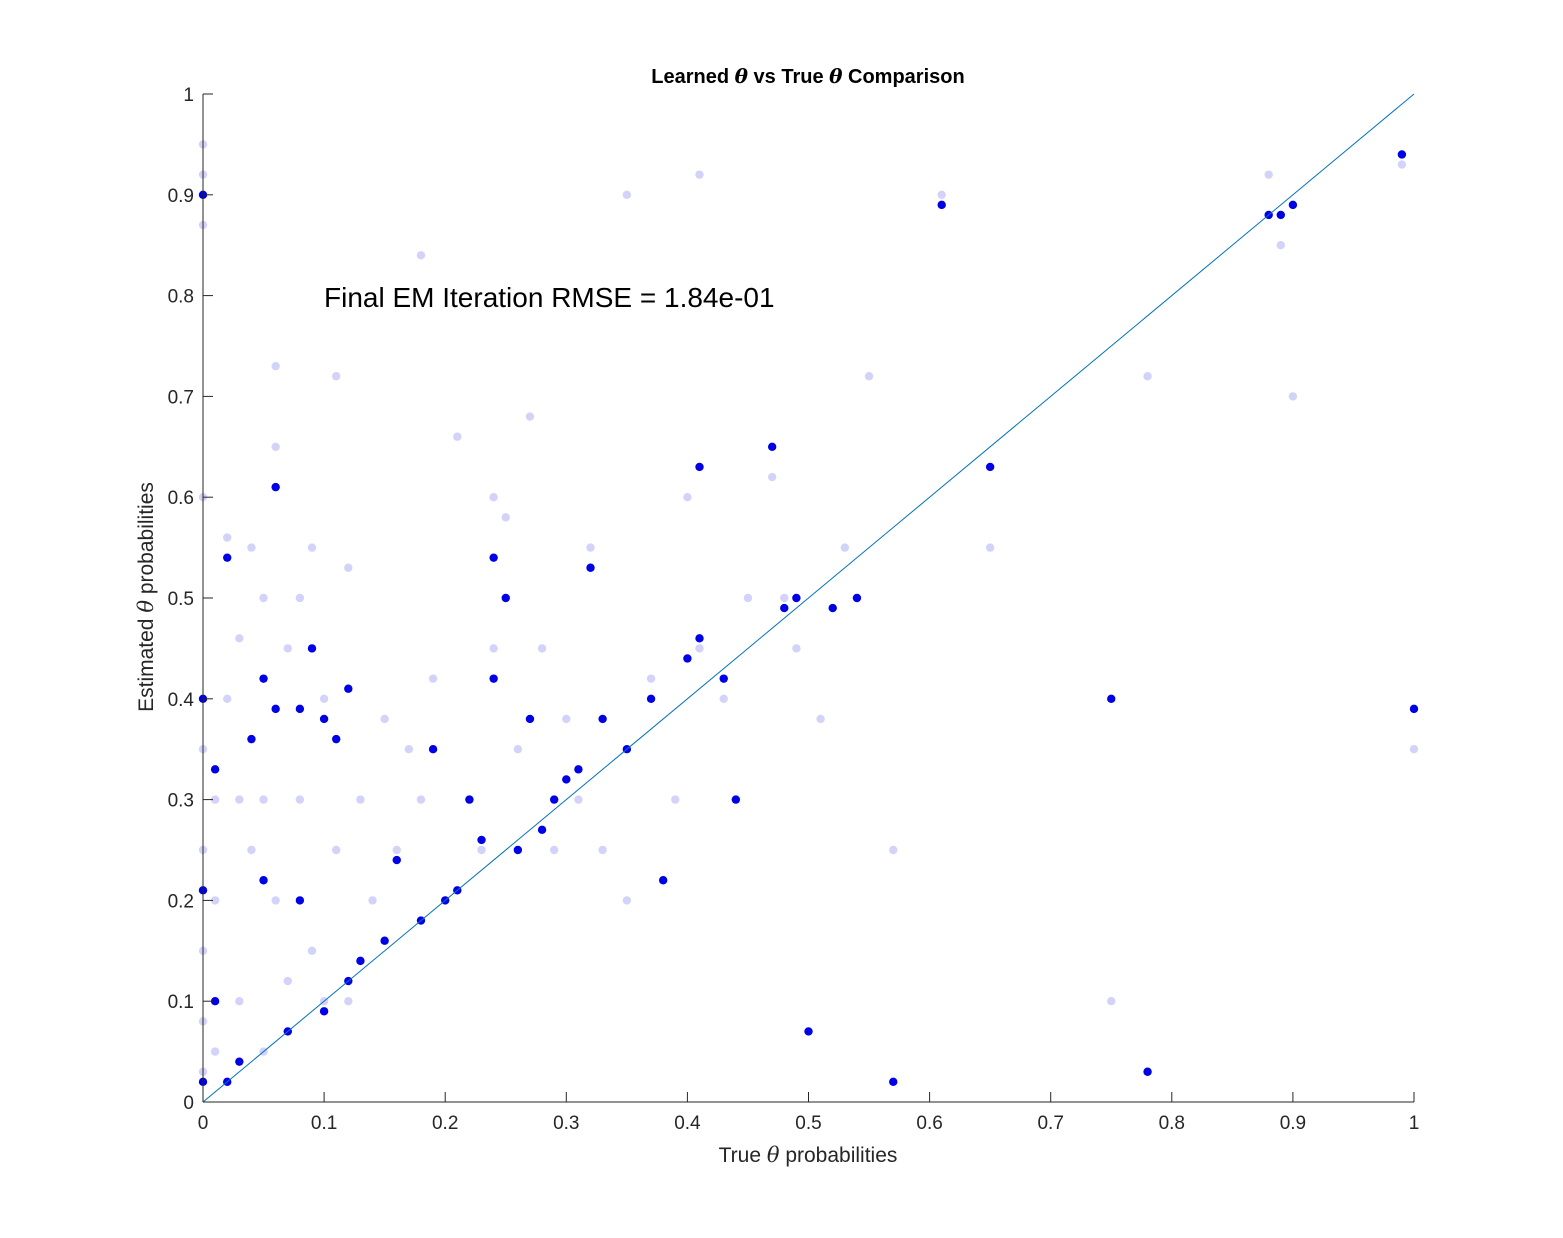 The height and width of the screenshot is (1238, 1563). What do you see at coordinates (181, 599) in the screenshot?
I see `y-tick-label: 0.5` at bounding box center [181, 599].